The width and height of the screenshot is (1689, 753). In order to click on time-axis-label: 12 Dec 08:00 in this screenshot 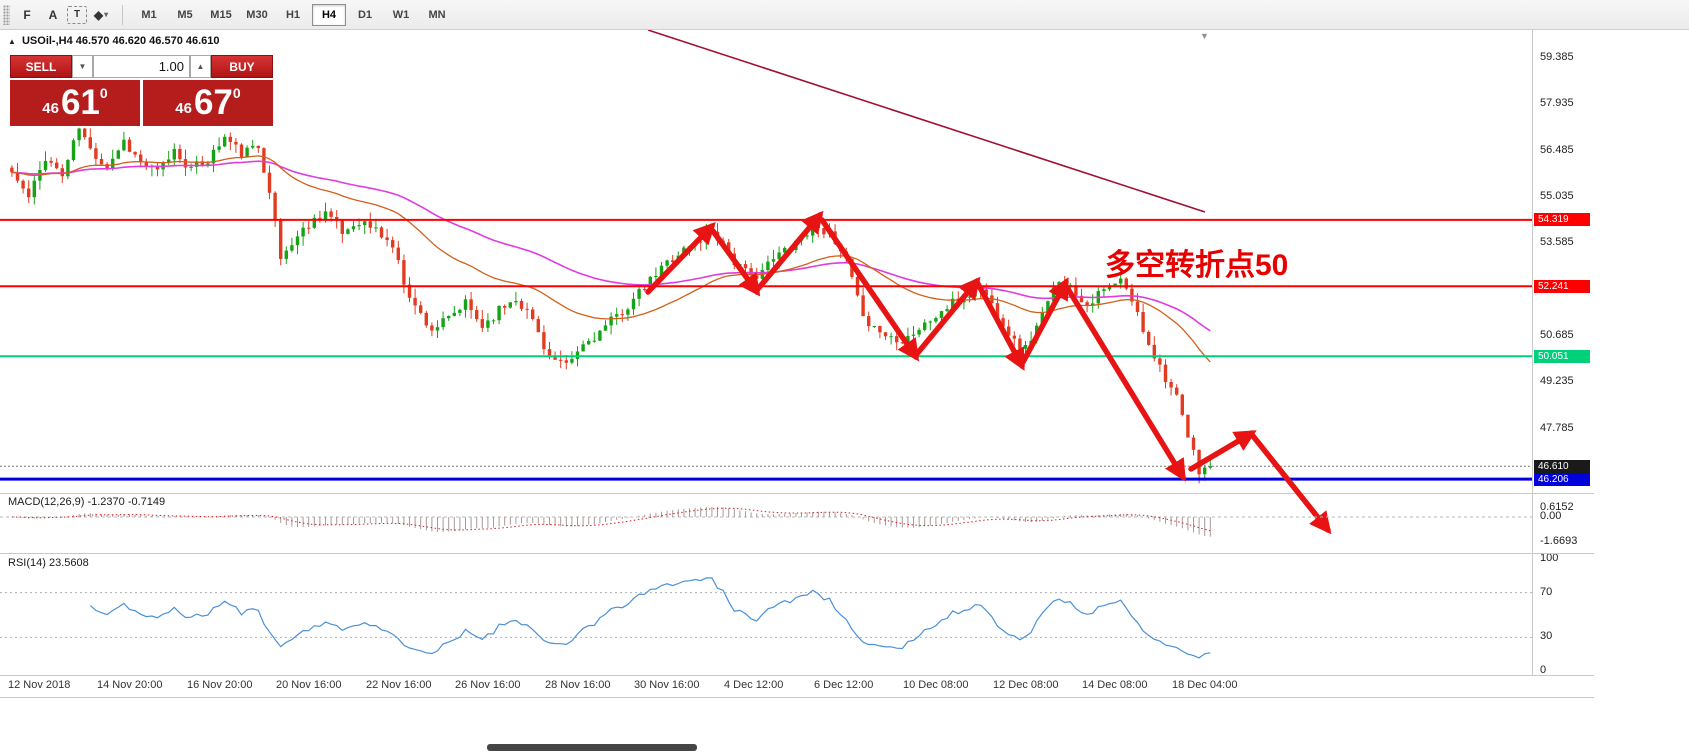, I will do `click(1026, 685)`.